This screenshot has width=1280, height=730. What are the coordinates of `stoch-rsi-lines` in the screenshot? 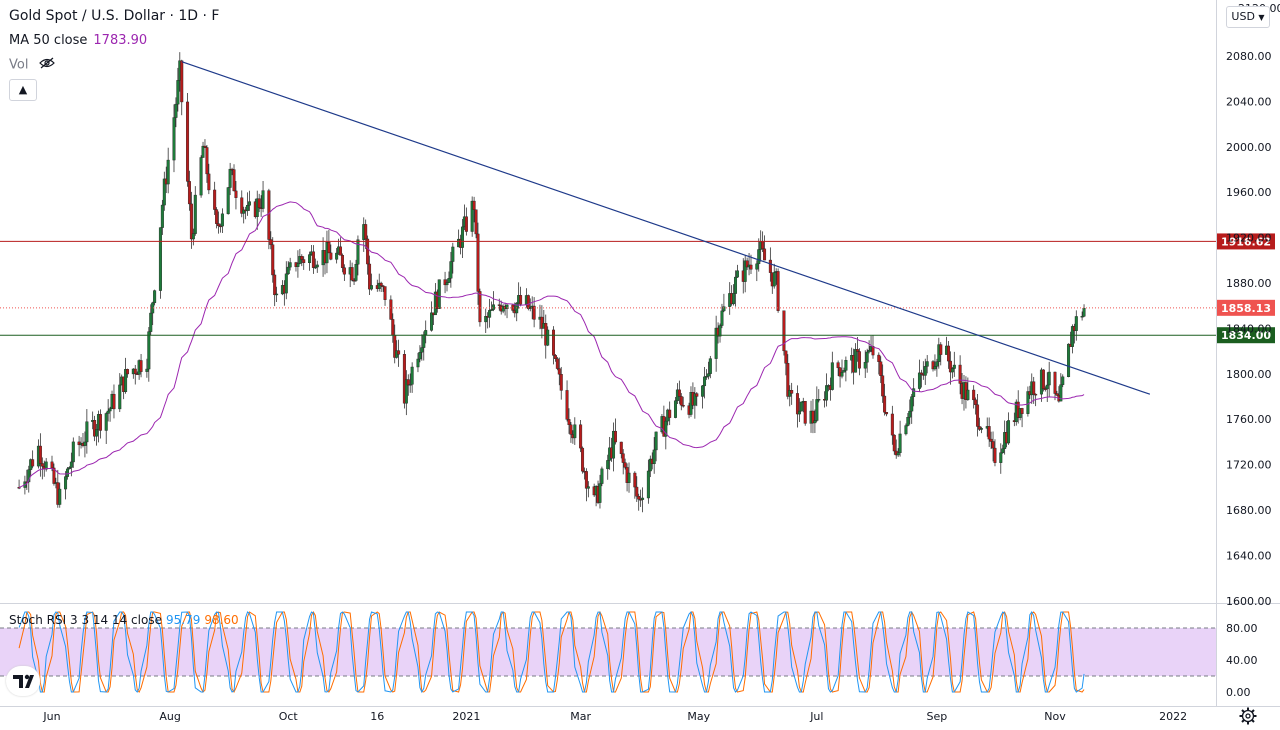 It's located at (551, 652).